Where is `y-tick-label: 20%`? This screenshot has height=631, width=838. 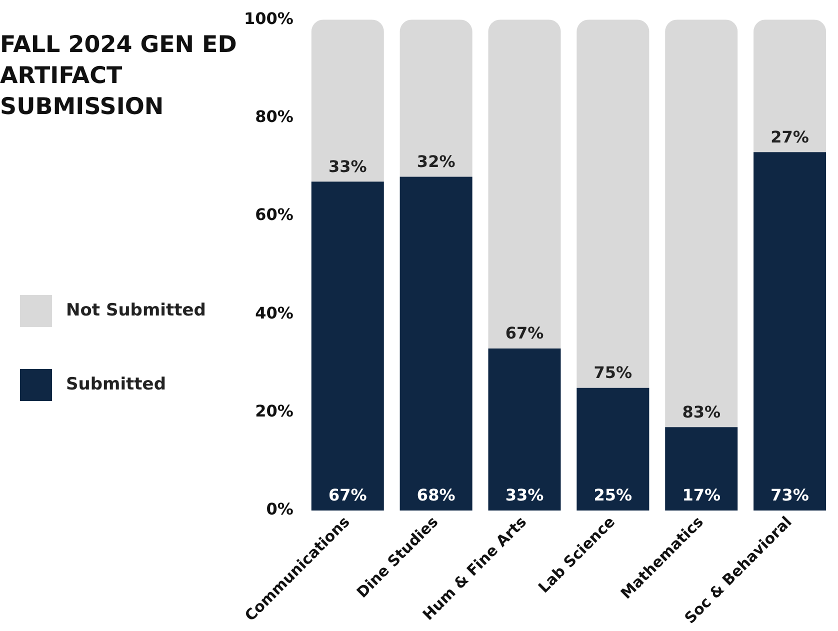 y-tick-label: 20% is located at coordinates (274, 411).